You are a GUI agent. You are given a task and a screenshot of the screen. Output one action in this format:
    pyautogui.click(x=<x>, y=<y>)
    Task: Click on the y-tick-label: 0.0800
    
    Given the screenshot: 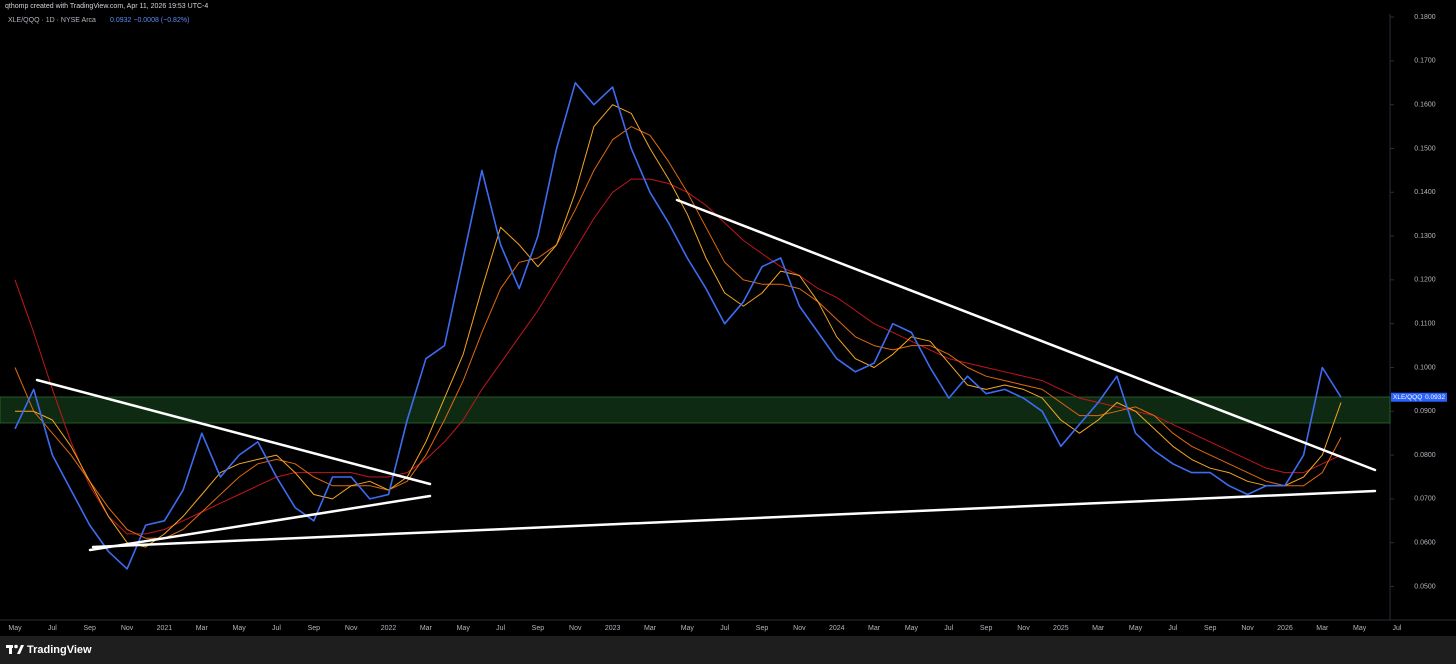 What is the action you would take?
    pyautogui.click(x=1425, y=455)
    